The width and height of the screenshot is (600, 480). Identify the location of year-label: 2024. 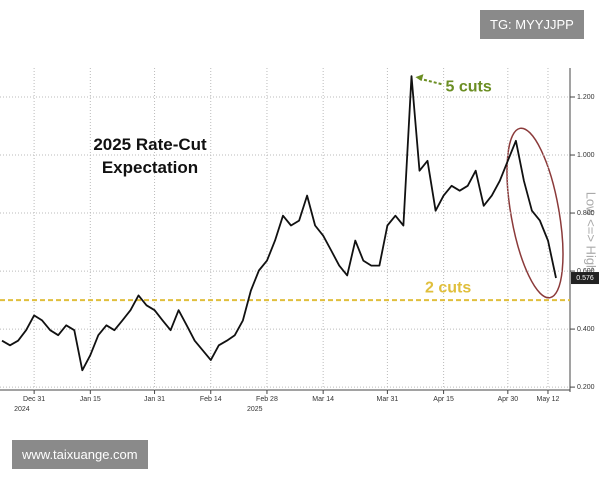
(22, 409).